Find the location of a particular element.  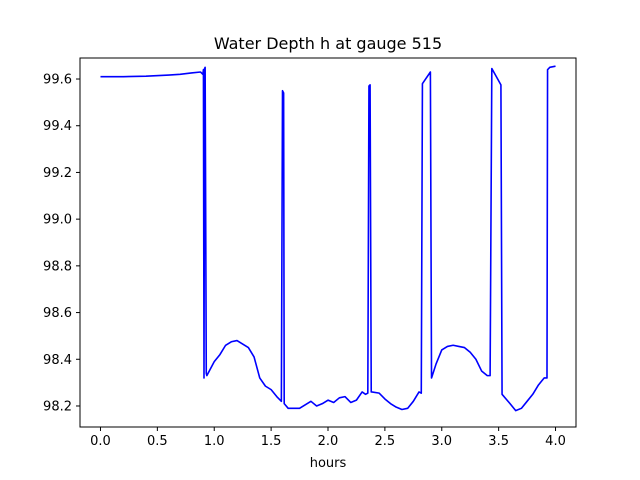

y-tick-label: 98.6 is located at coordinates (57, 313).